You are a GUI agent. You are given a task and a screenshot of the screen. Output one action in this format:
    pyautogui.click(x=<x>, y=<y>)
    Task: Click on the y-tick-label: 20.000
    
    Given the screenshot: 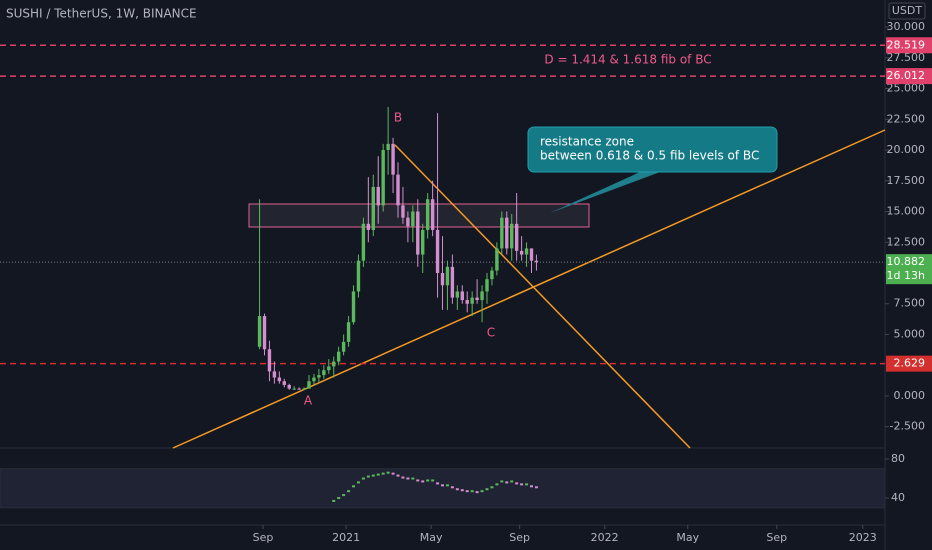 What is the action you would take?
    pyautogui.click(x=906, y=149)
    